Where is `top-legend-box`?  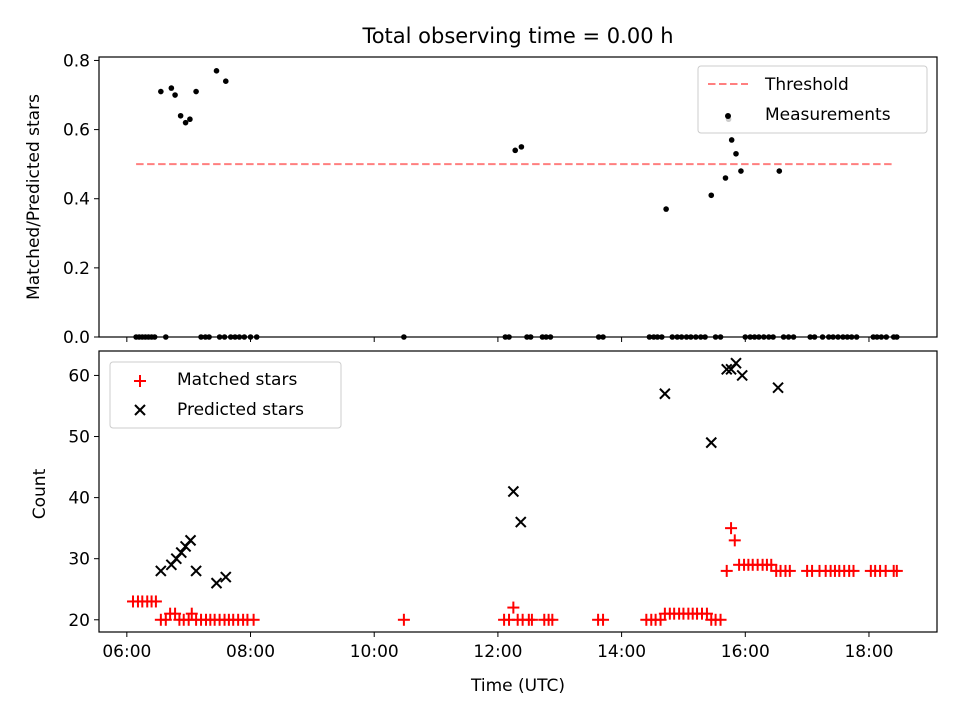 top-legend-box is located at coordinates (812, 99).